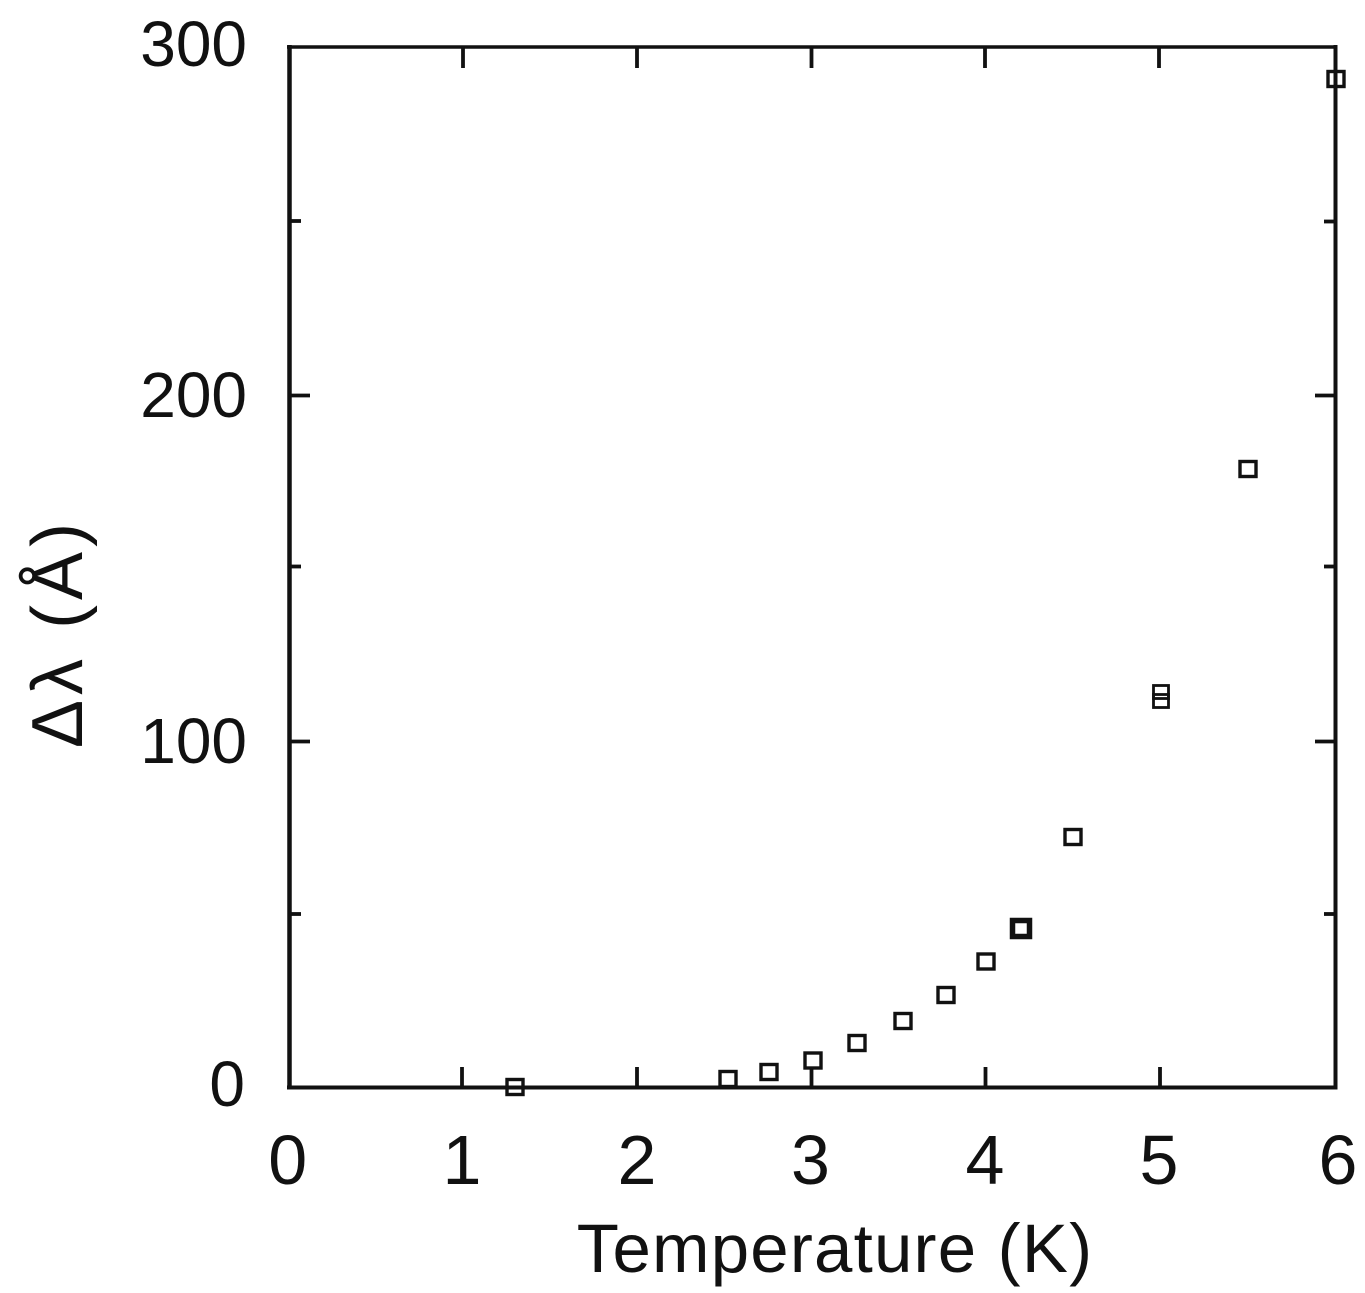 Image resolution: width=1365 pixels, height=1293 pixels. I want to click on svg-text: 1, so click(462, 1160).